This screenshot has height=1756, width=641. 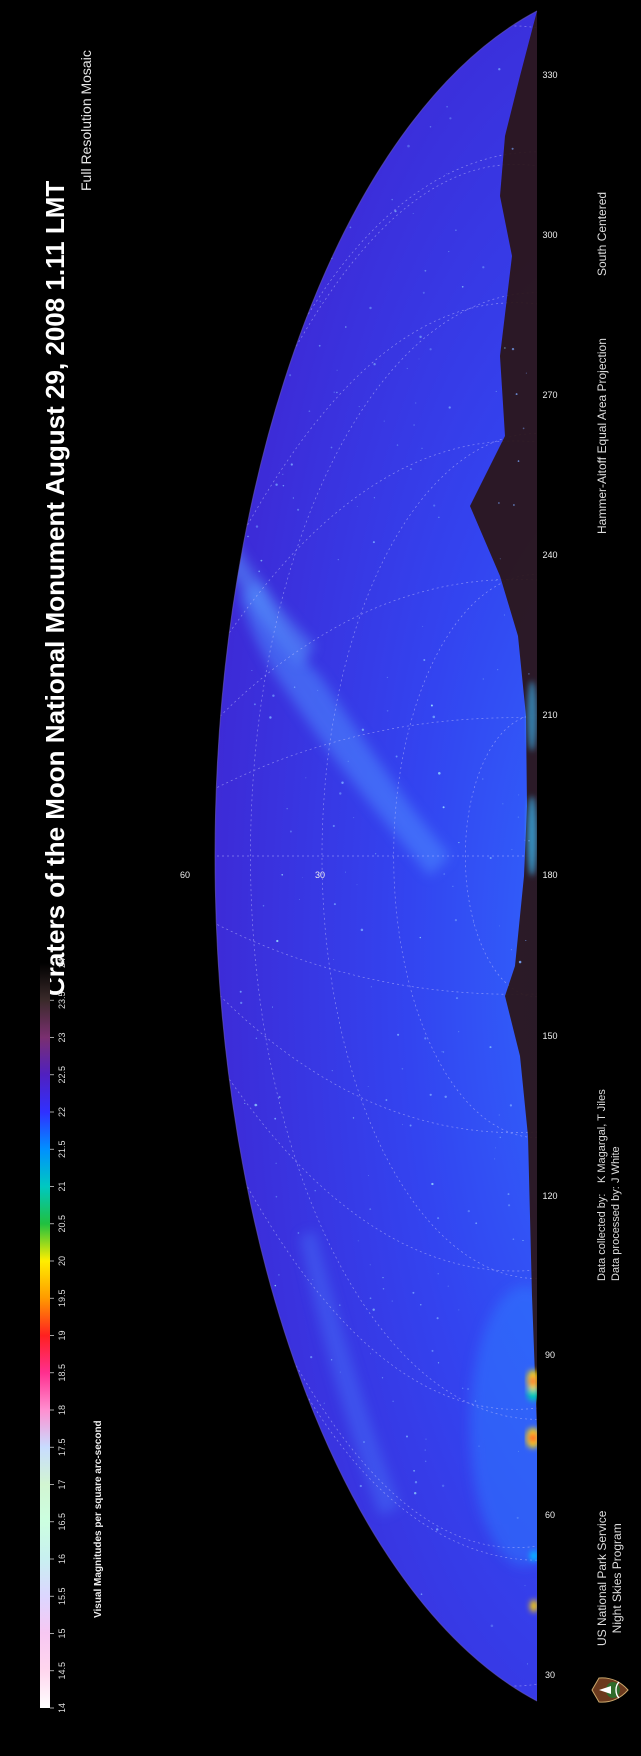 I want to click on scale-tick-label: 23, so click(x=62, y=1037).